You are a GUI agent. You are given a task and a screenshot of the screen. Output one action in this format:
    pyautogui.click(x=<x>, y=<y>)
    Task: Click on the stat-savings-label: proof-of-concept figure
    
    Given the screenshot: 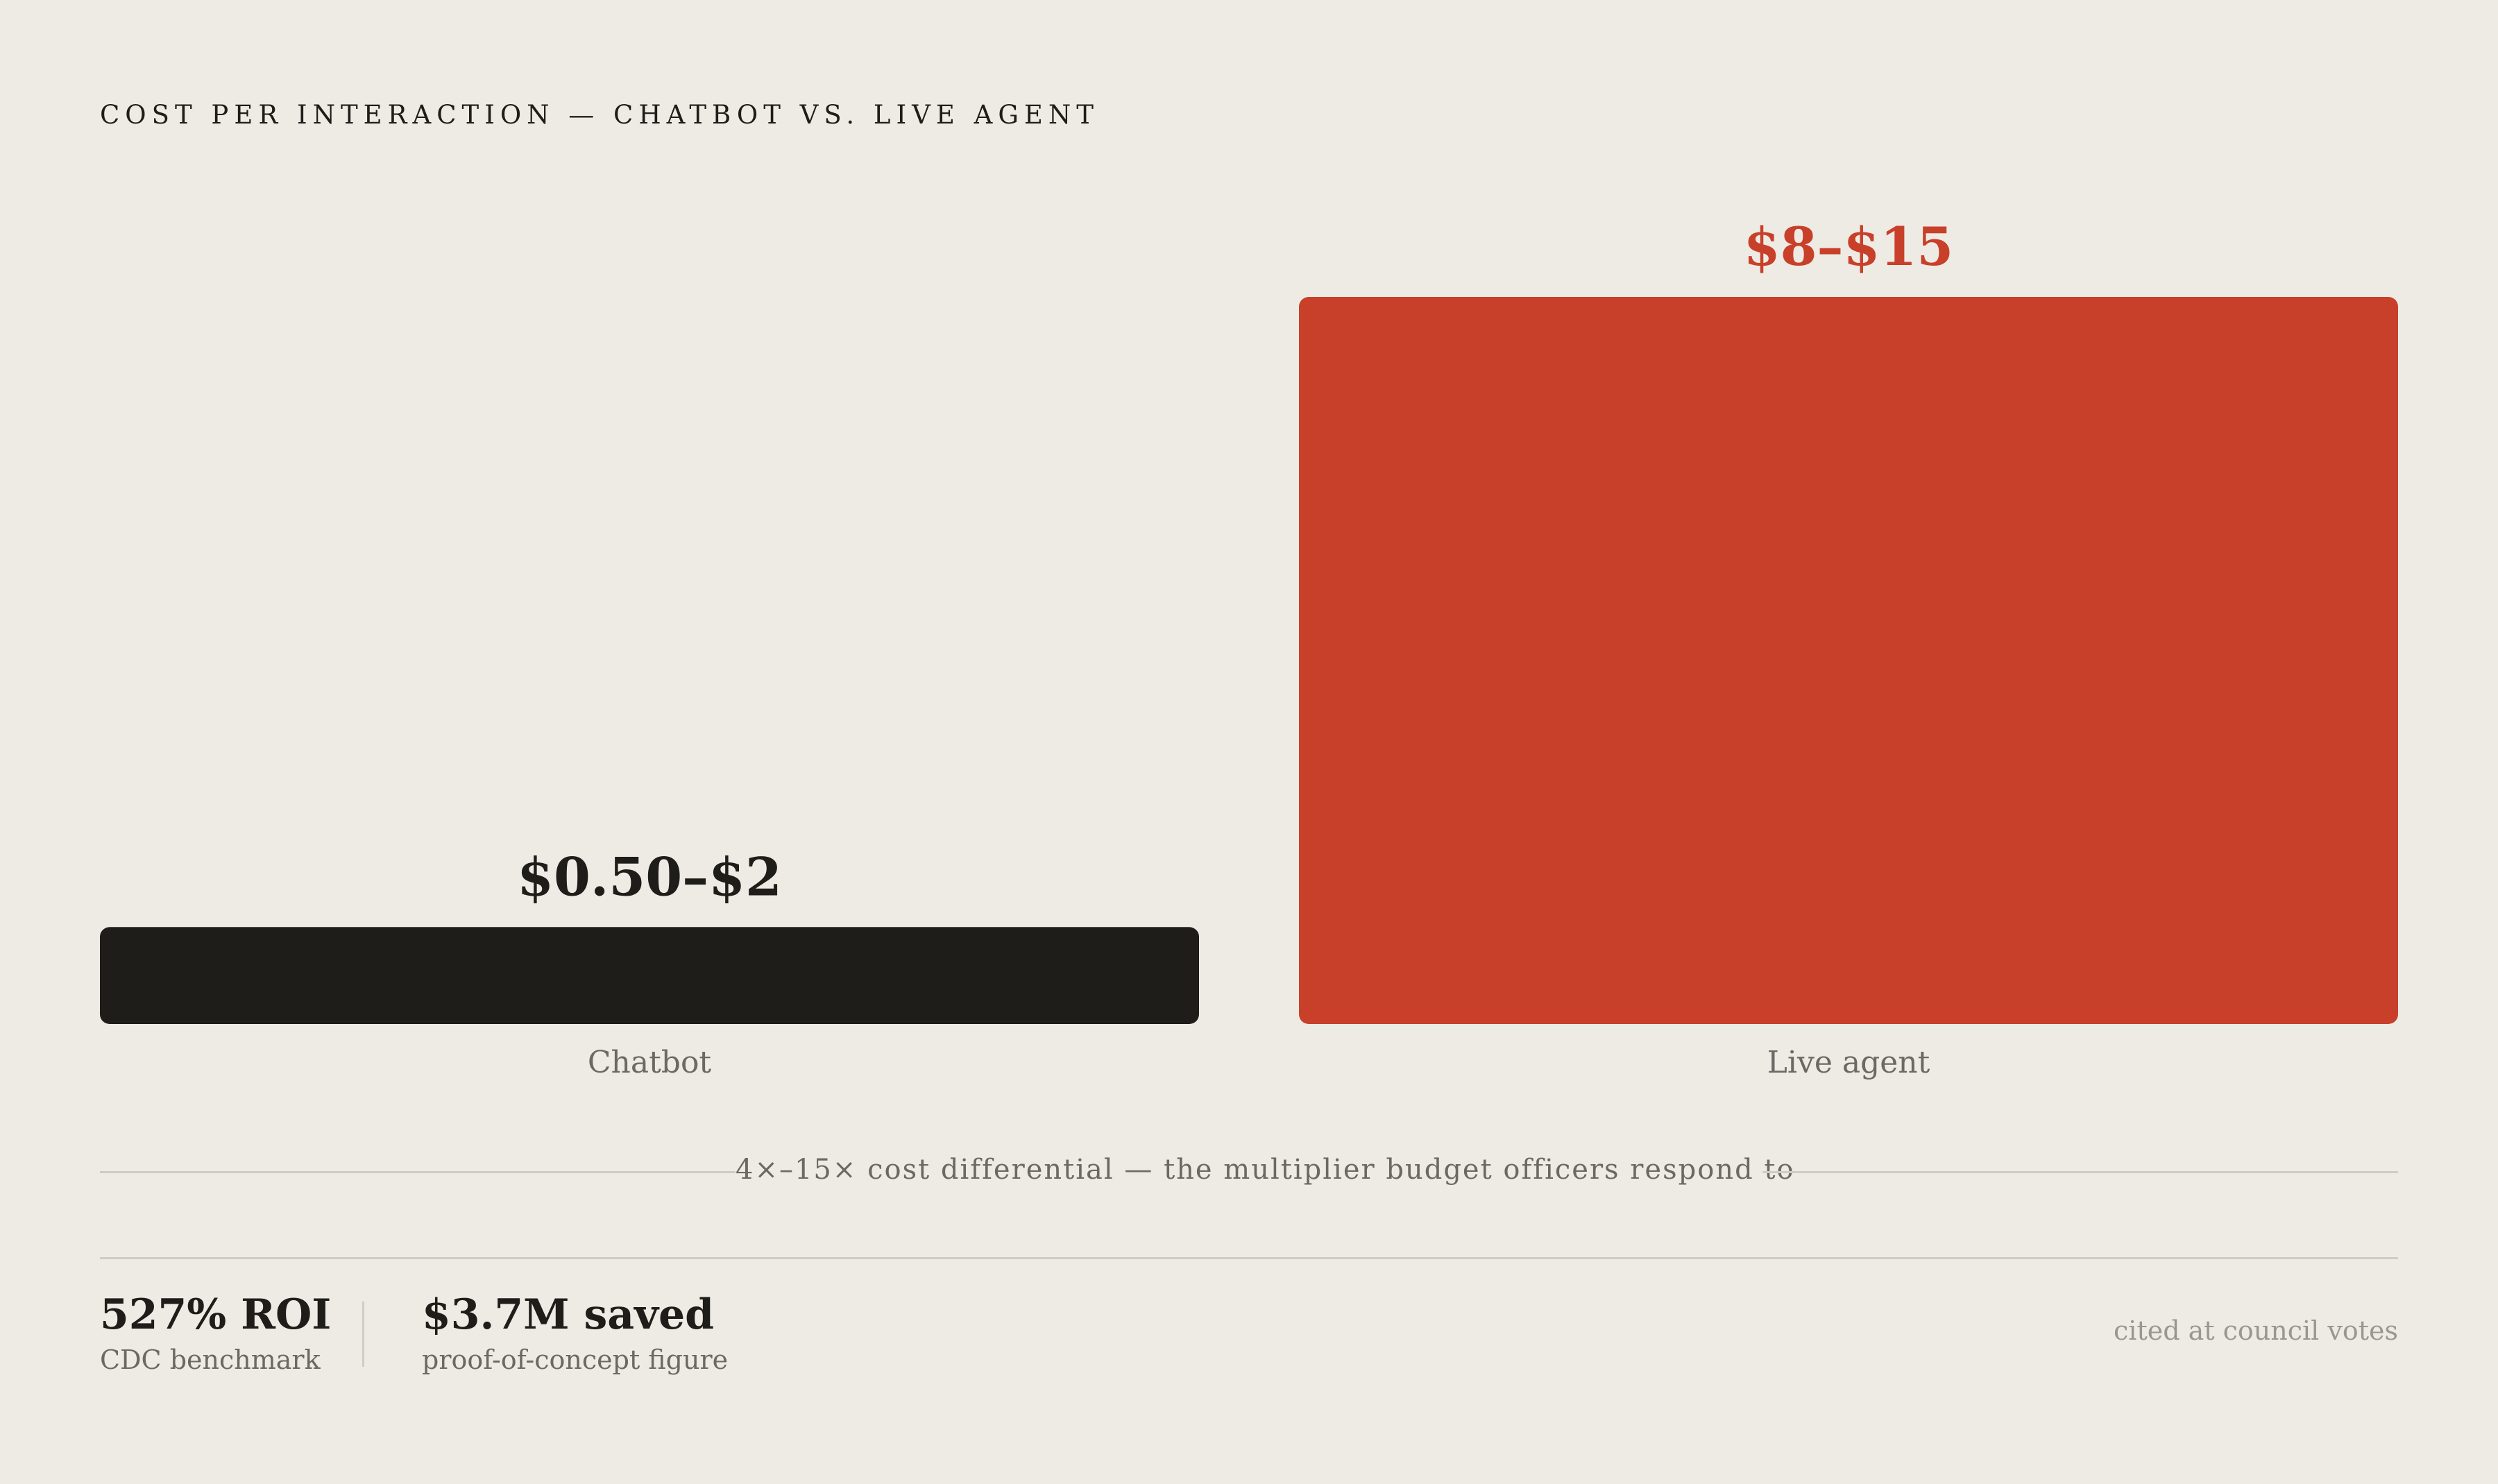 What is the action you would take?
    pyautogui.click(x=575, y=1360)
    